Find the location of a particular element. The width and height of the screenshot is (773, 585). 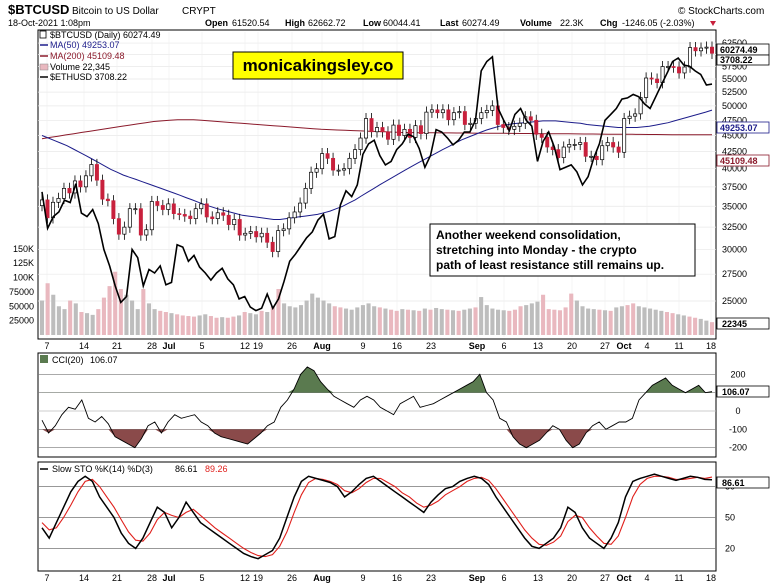

date-tick-label: 28 is located at coordinates (152, 578).